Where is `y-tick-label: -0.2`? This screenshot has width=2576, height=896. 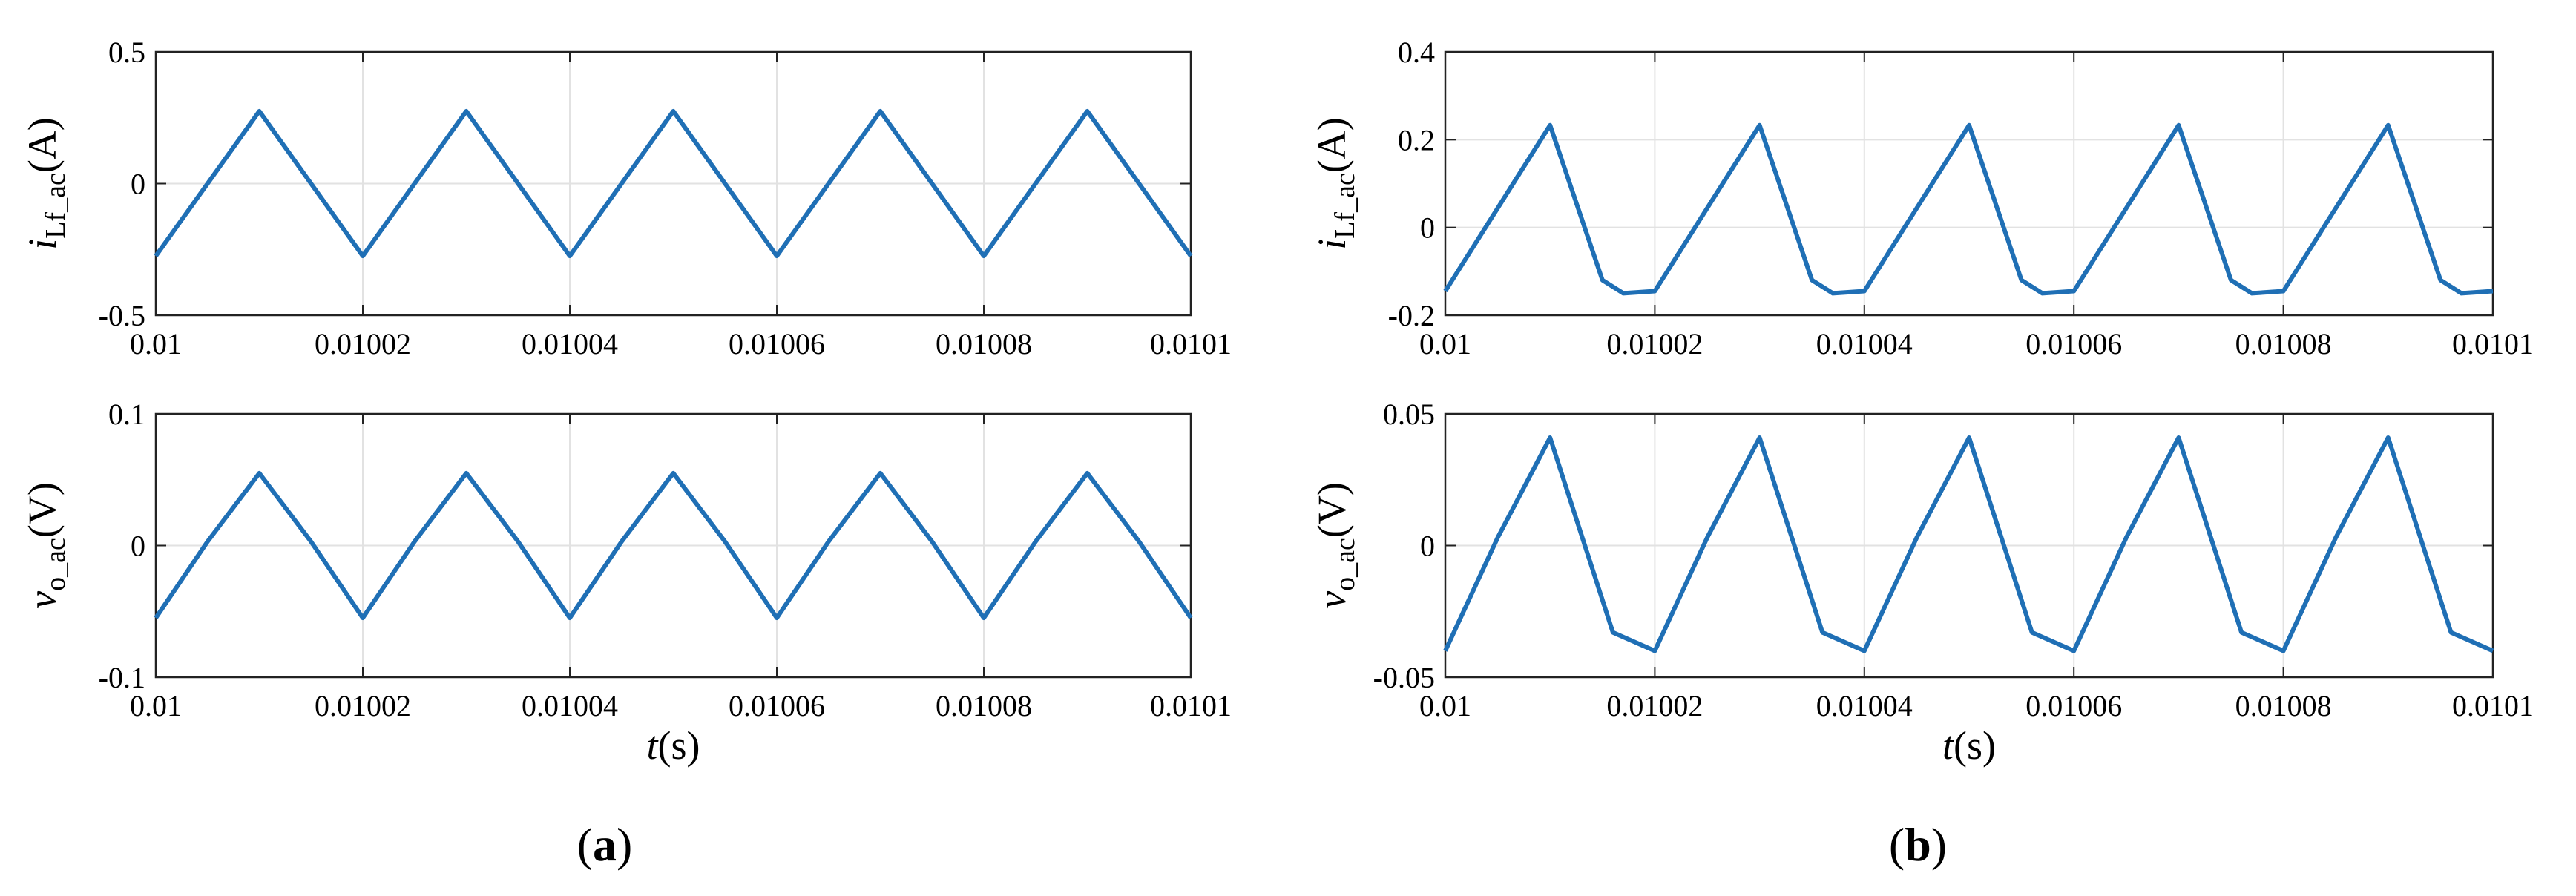 y-tick-label: -0.2 is located at coordinates (1411, 315).